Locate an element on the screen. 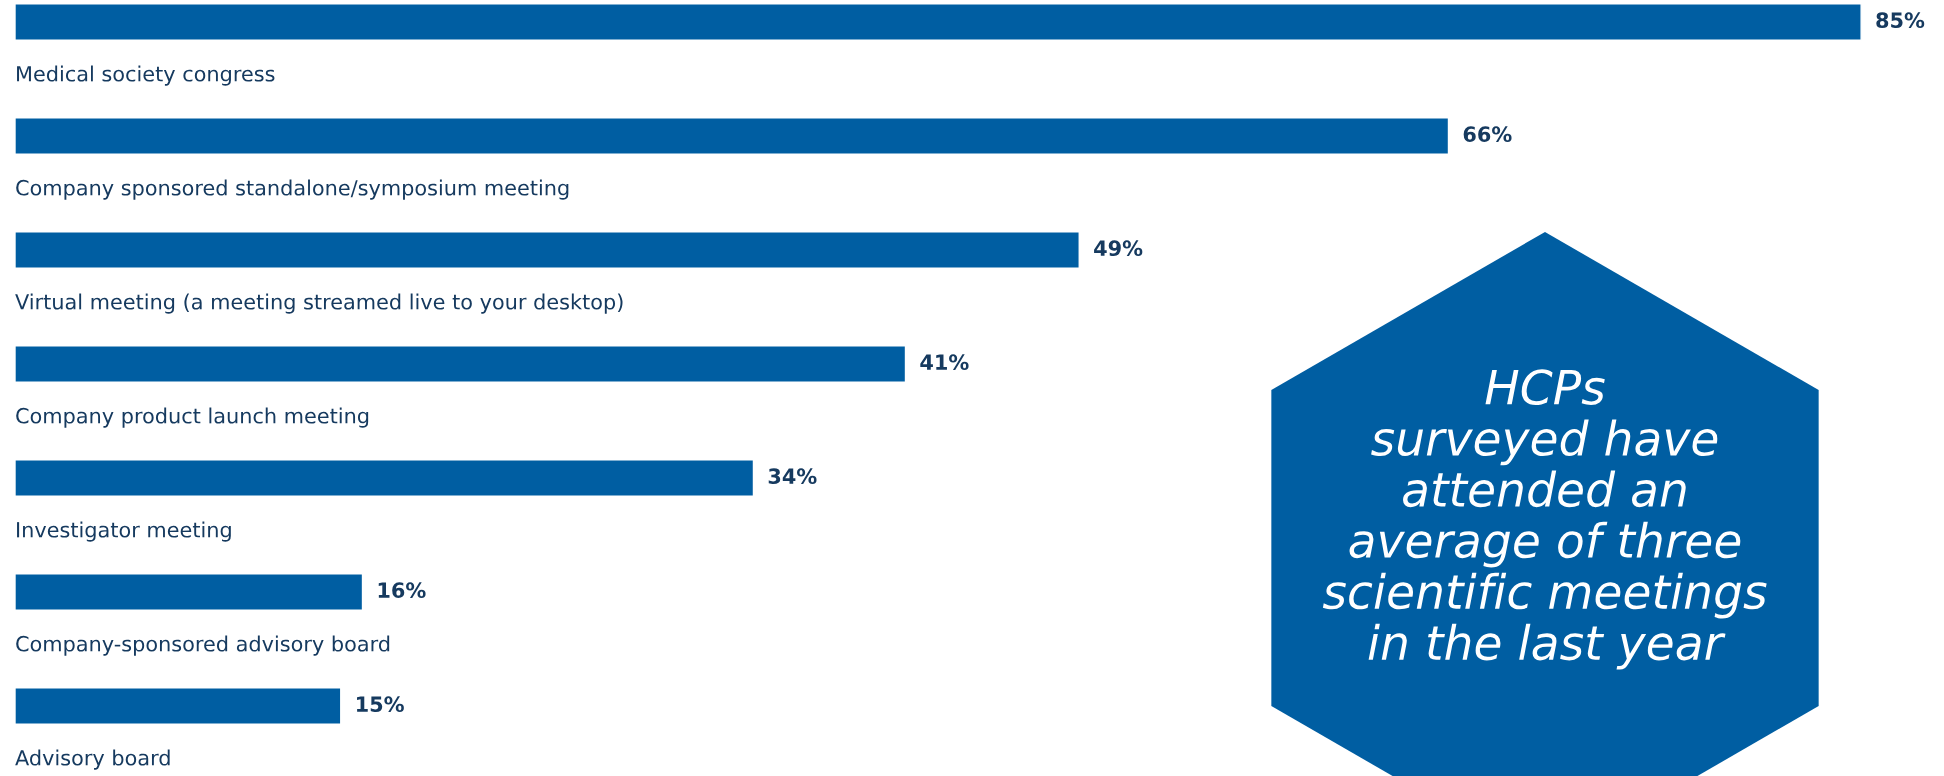  data-label: 15% is located at coordinates (380, 704).